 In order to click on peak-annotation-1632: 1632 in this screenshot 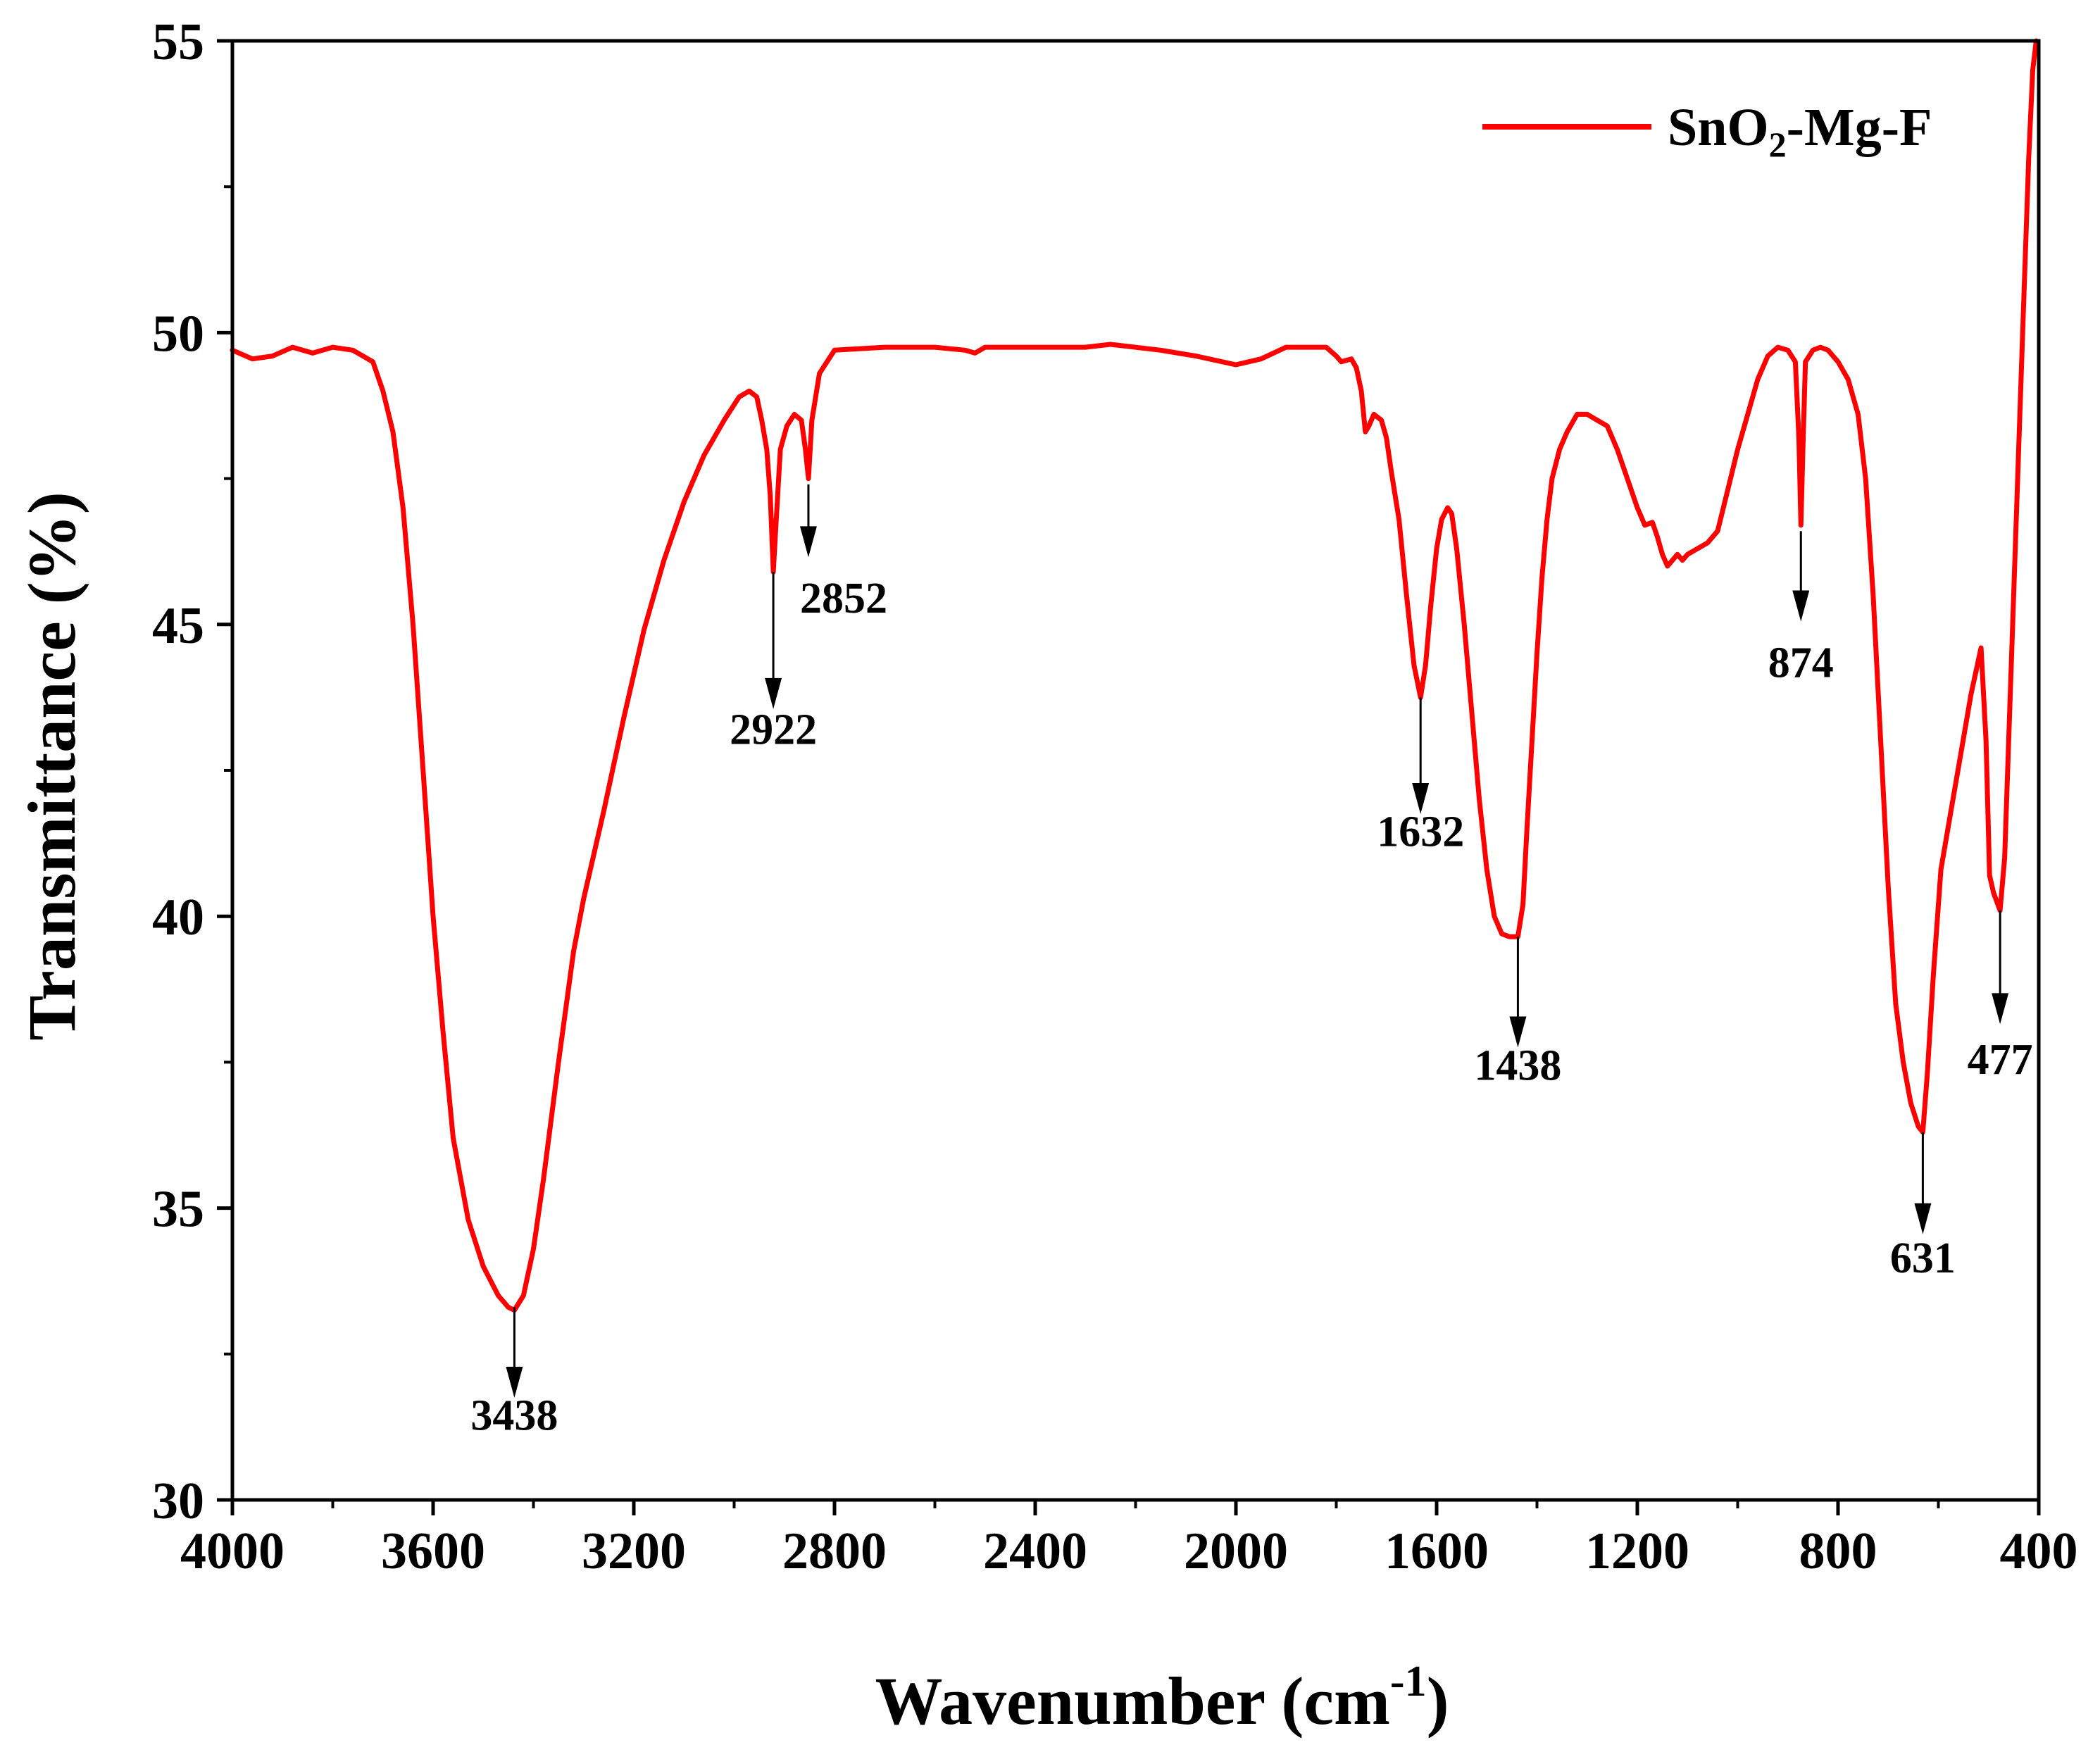, I will do `click(1420, 776)`.